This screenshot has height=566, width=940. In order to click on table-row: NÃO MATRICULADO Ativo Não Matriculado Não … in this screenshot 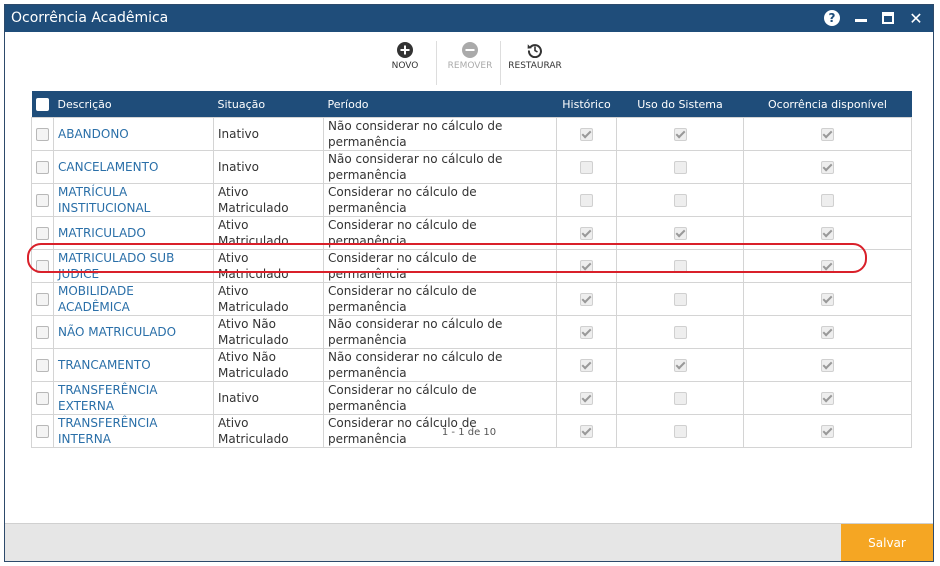, I will do `click(471, 332)`.